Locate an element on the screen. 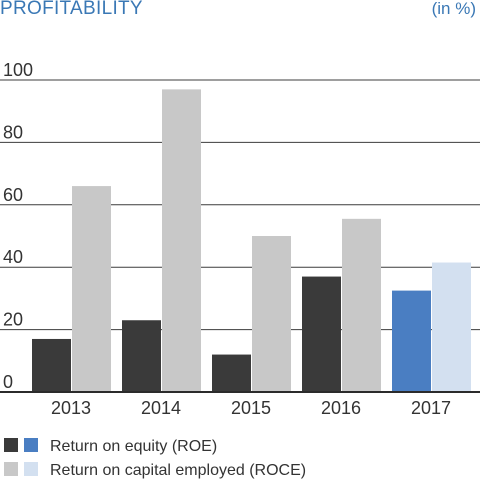  bar-roe-2014 is located at coordinates (141, 356).